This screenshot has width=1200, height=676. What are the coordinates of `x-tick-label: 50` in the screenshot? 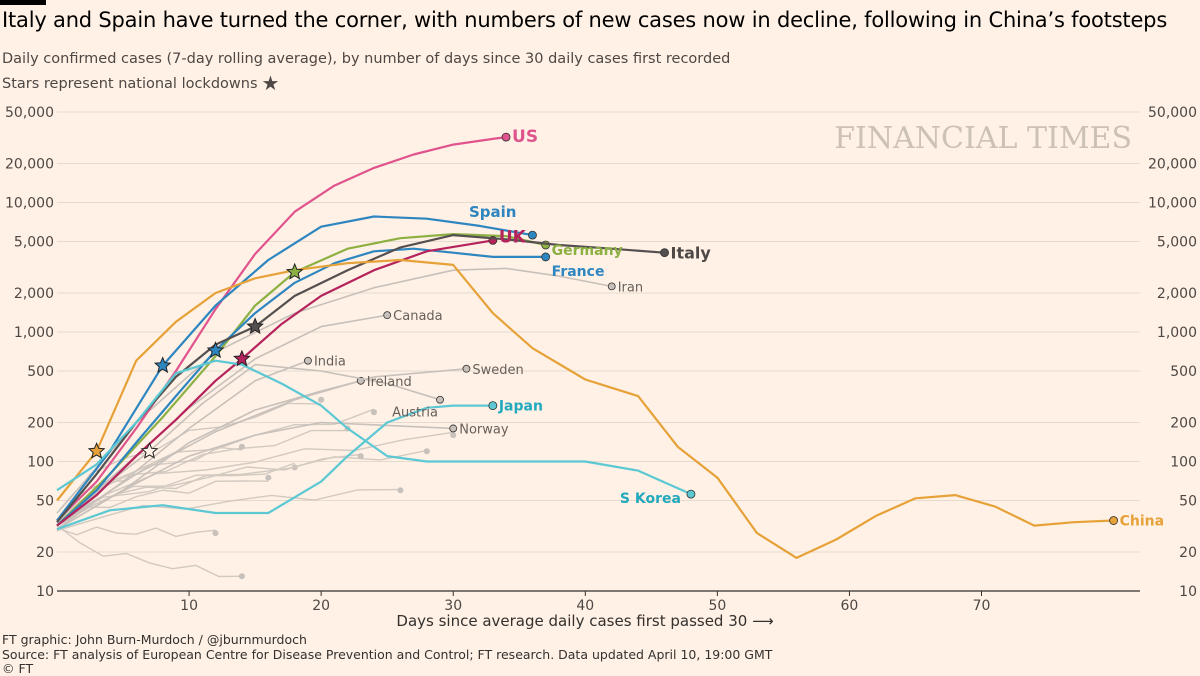 It's located at (717, 606).